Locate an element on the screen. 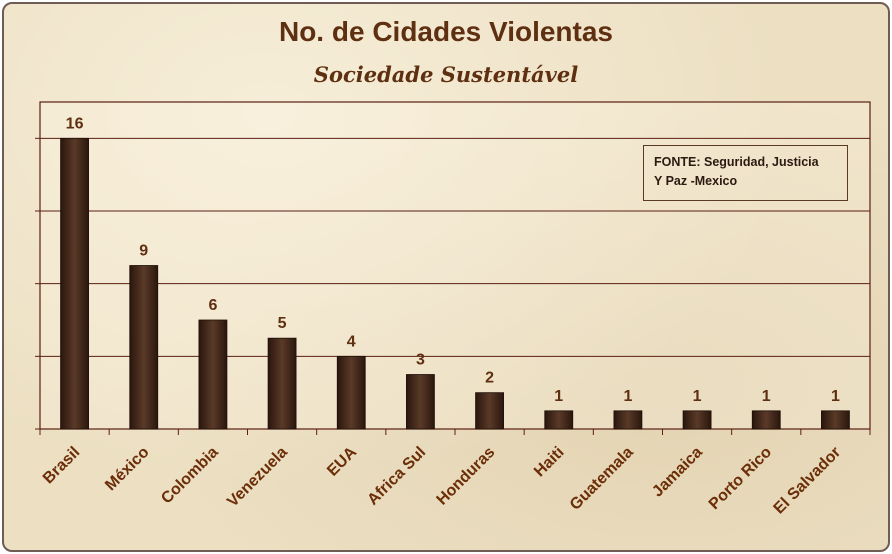 This screenshot has width=892, height=554. bar-value-label: 3 is located at coordinates (420, 360).